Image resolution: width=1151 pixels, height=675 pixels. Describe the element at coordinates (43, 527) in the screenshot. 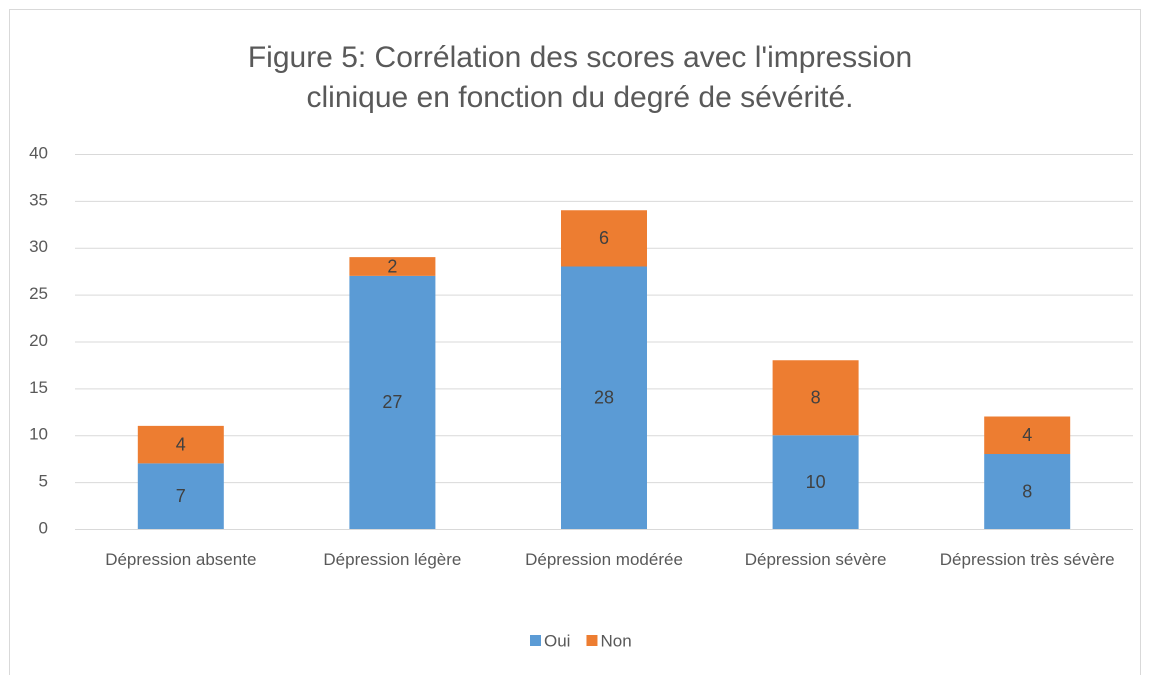

I see `y-tick-label: 0` at that location.